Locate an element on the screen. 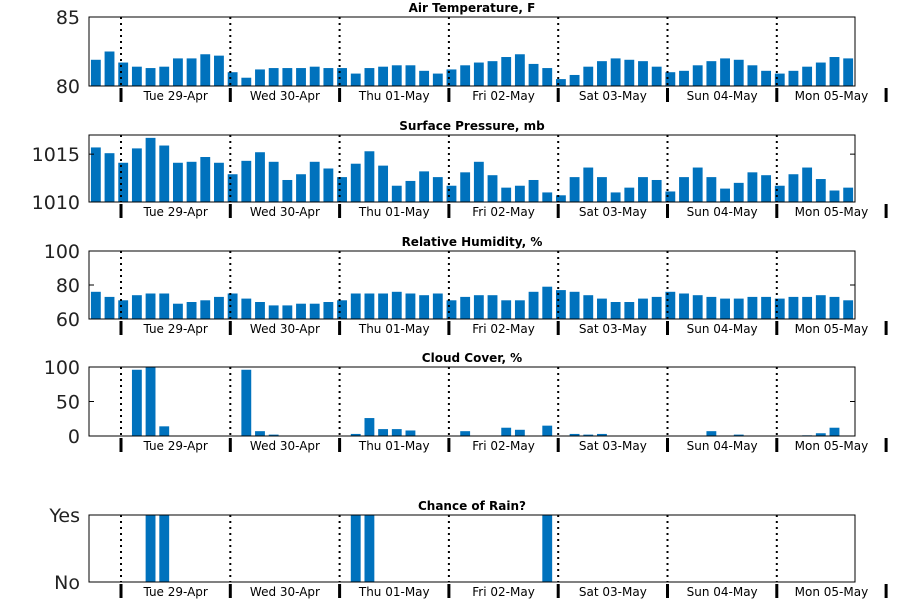 The width and height of the screenshot is (900, 600). y-tick-label: 1010 is located at coordinates (56, 203).